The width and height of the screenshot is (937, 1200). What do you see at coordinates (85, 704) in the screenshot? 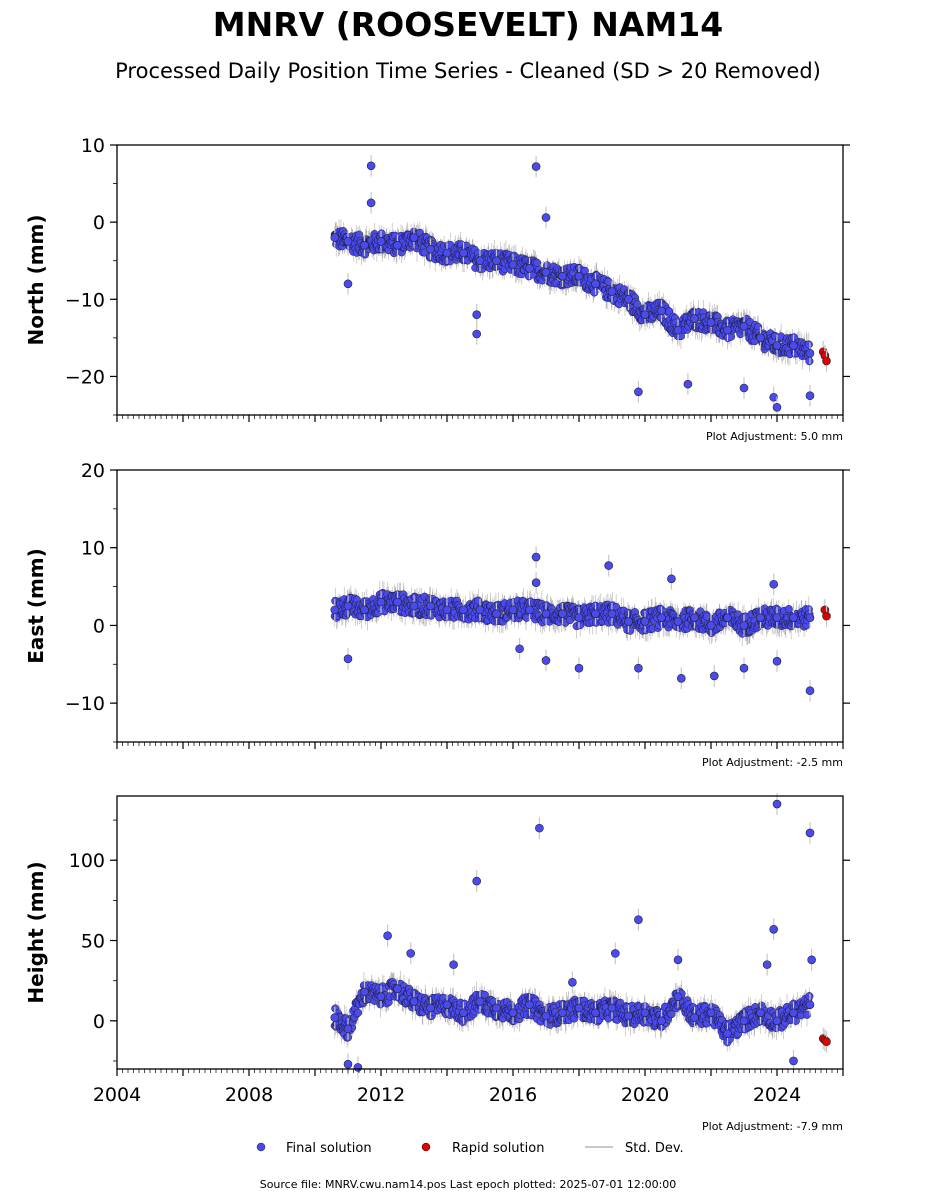
I see `ytick-label-east: −10` at bounding box center [85, 704].